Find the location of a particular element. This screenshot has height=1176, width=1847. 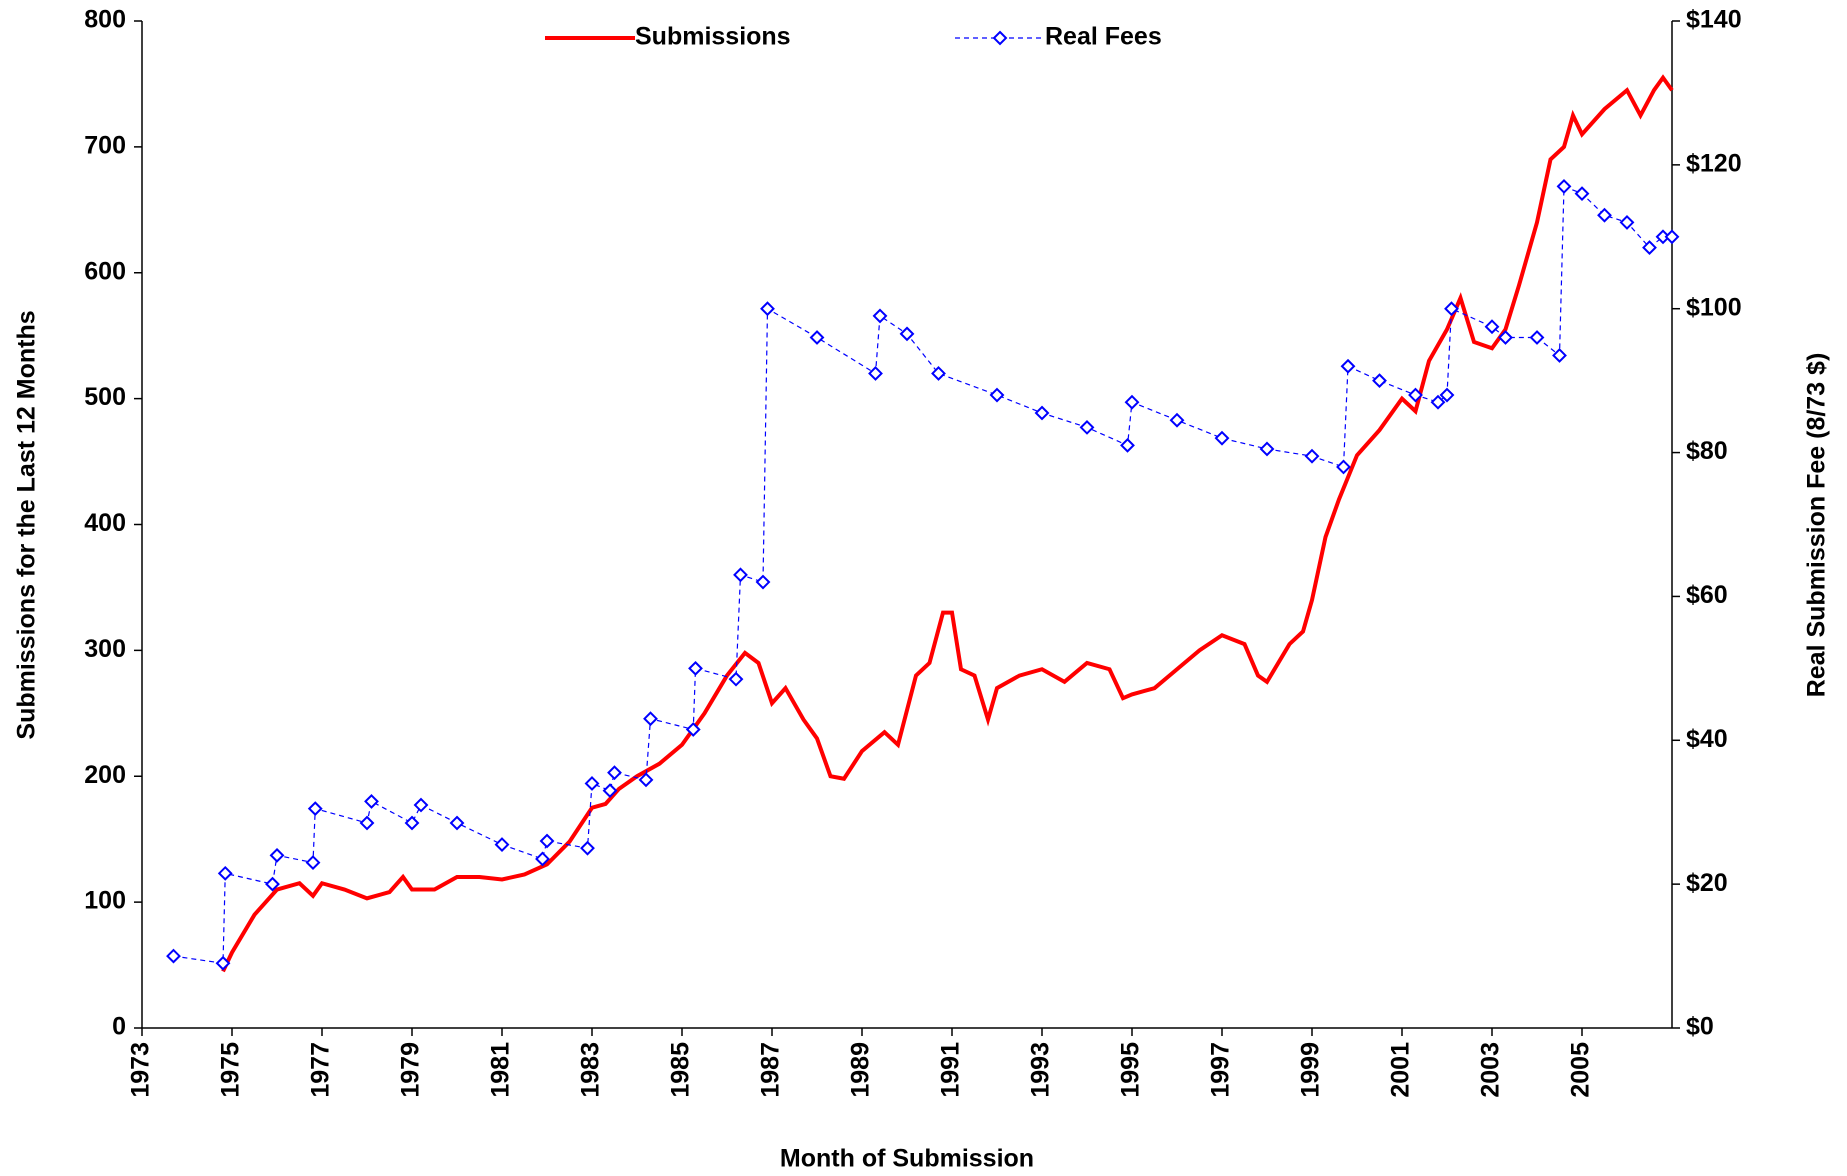

y-tick-label: 800 is located at coordinates (105, 20).